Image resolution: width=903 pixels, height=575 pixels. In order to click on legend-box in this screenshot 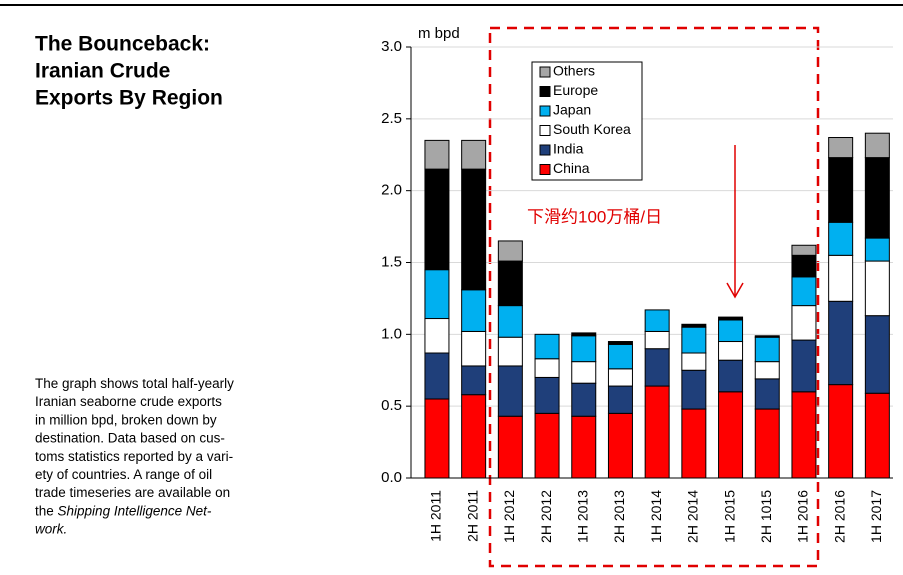, I will do `click(587, 121)`.